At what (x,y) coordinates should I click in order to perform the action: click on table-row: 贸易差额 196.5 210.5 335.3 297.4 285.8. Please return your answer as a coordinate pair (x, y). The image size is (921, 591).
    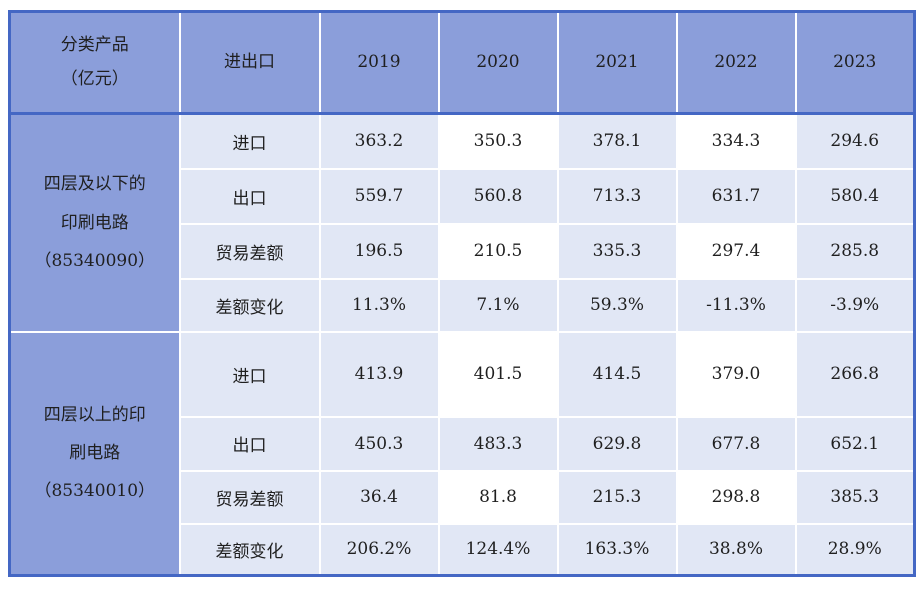
    Looking at the image, I should click on (463, 251).